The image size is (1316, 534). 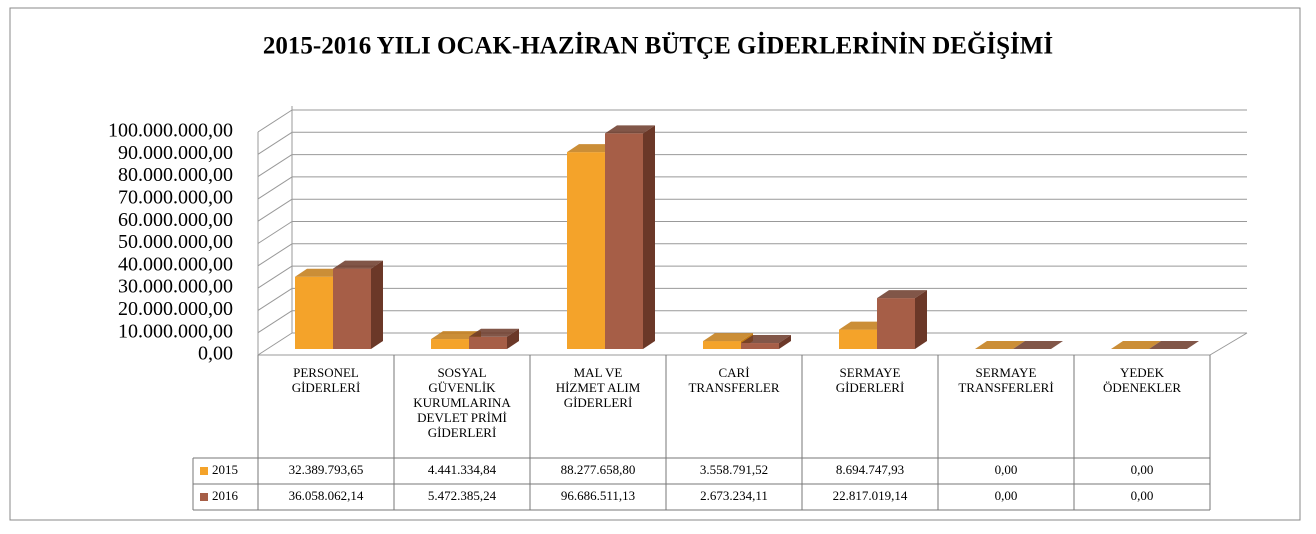 What do you see at coordinates (175, 242) in the screenshot?
I see `y-tick-label: 50.000.000,00` at bounding box center [175, 242].